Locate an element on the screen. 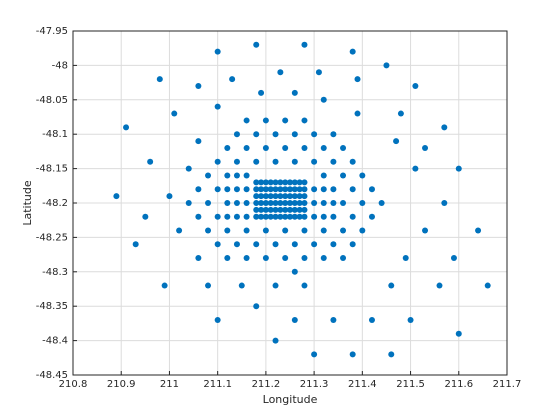  y-tick-label: -48.45 is located at coordinates (52, 375).